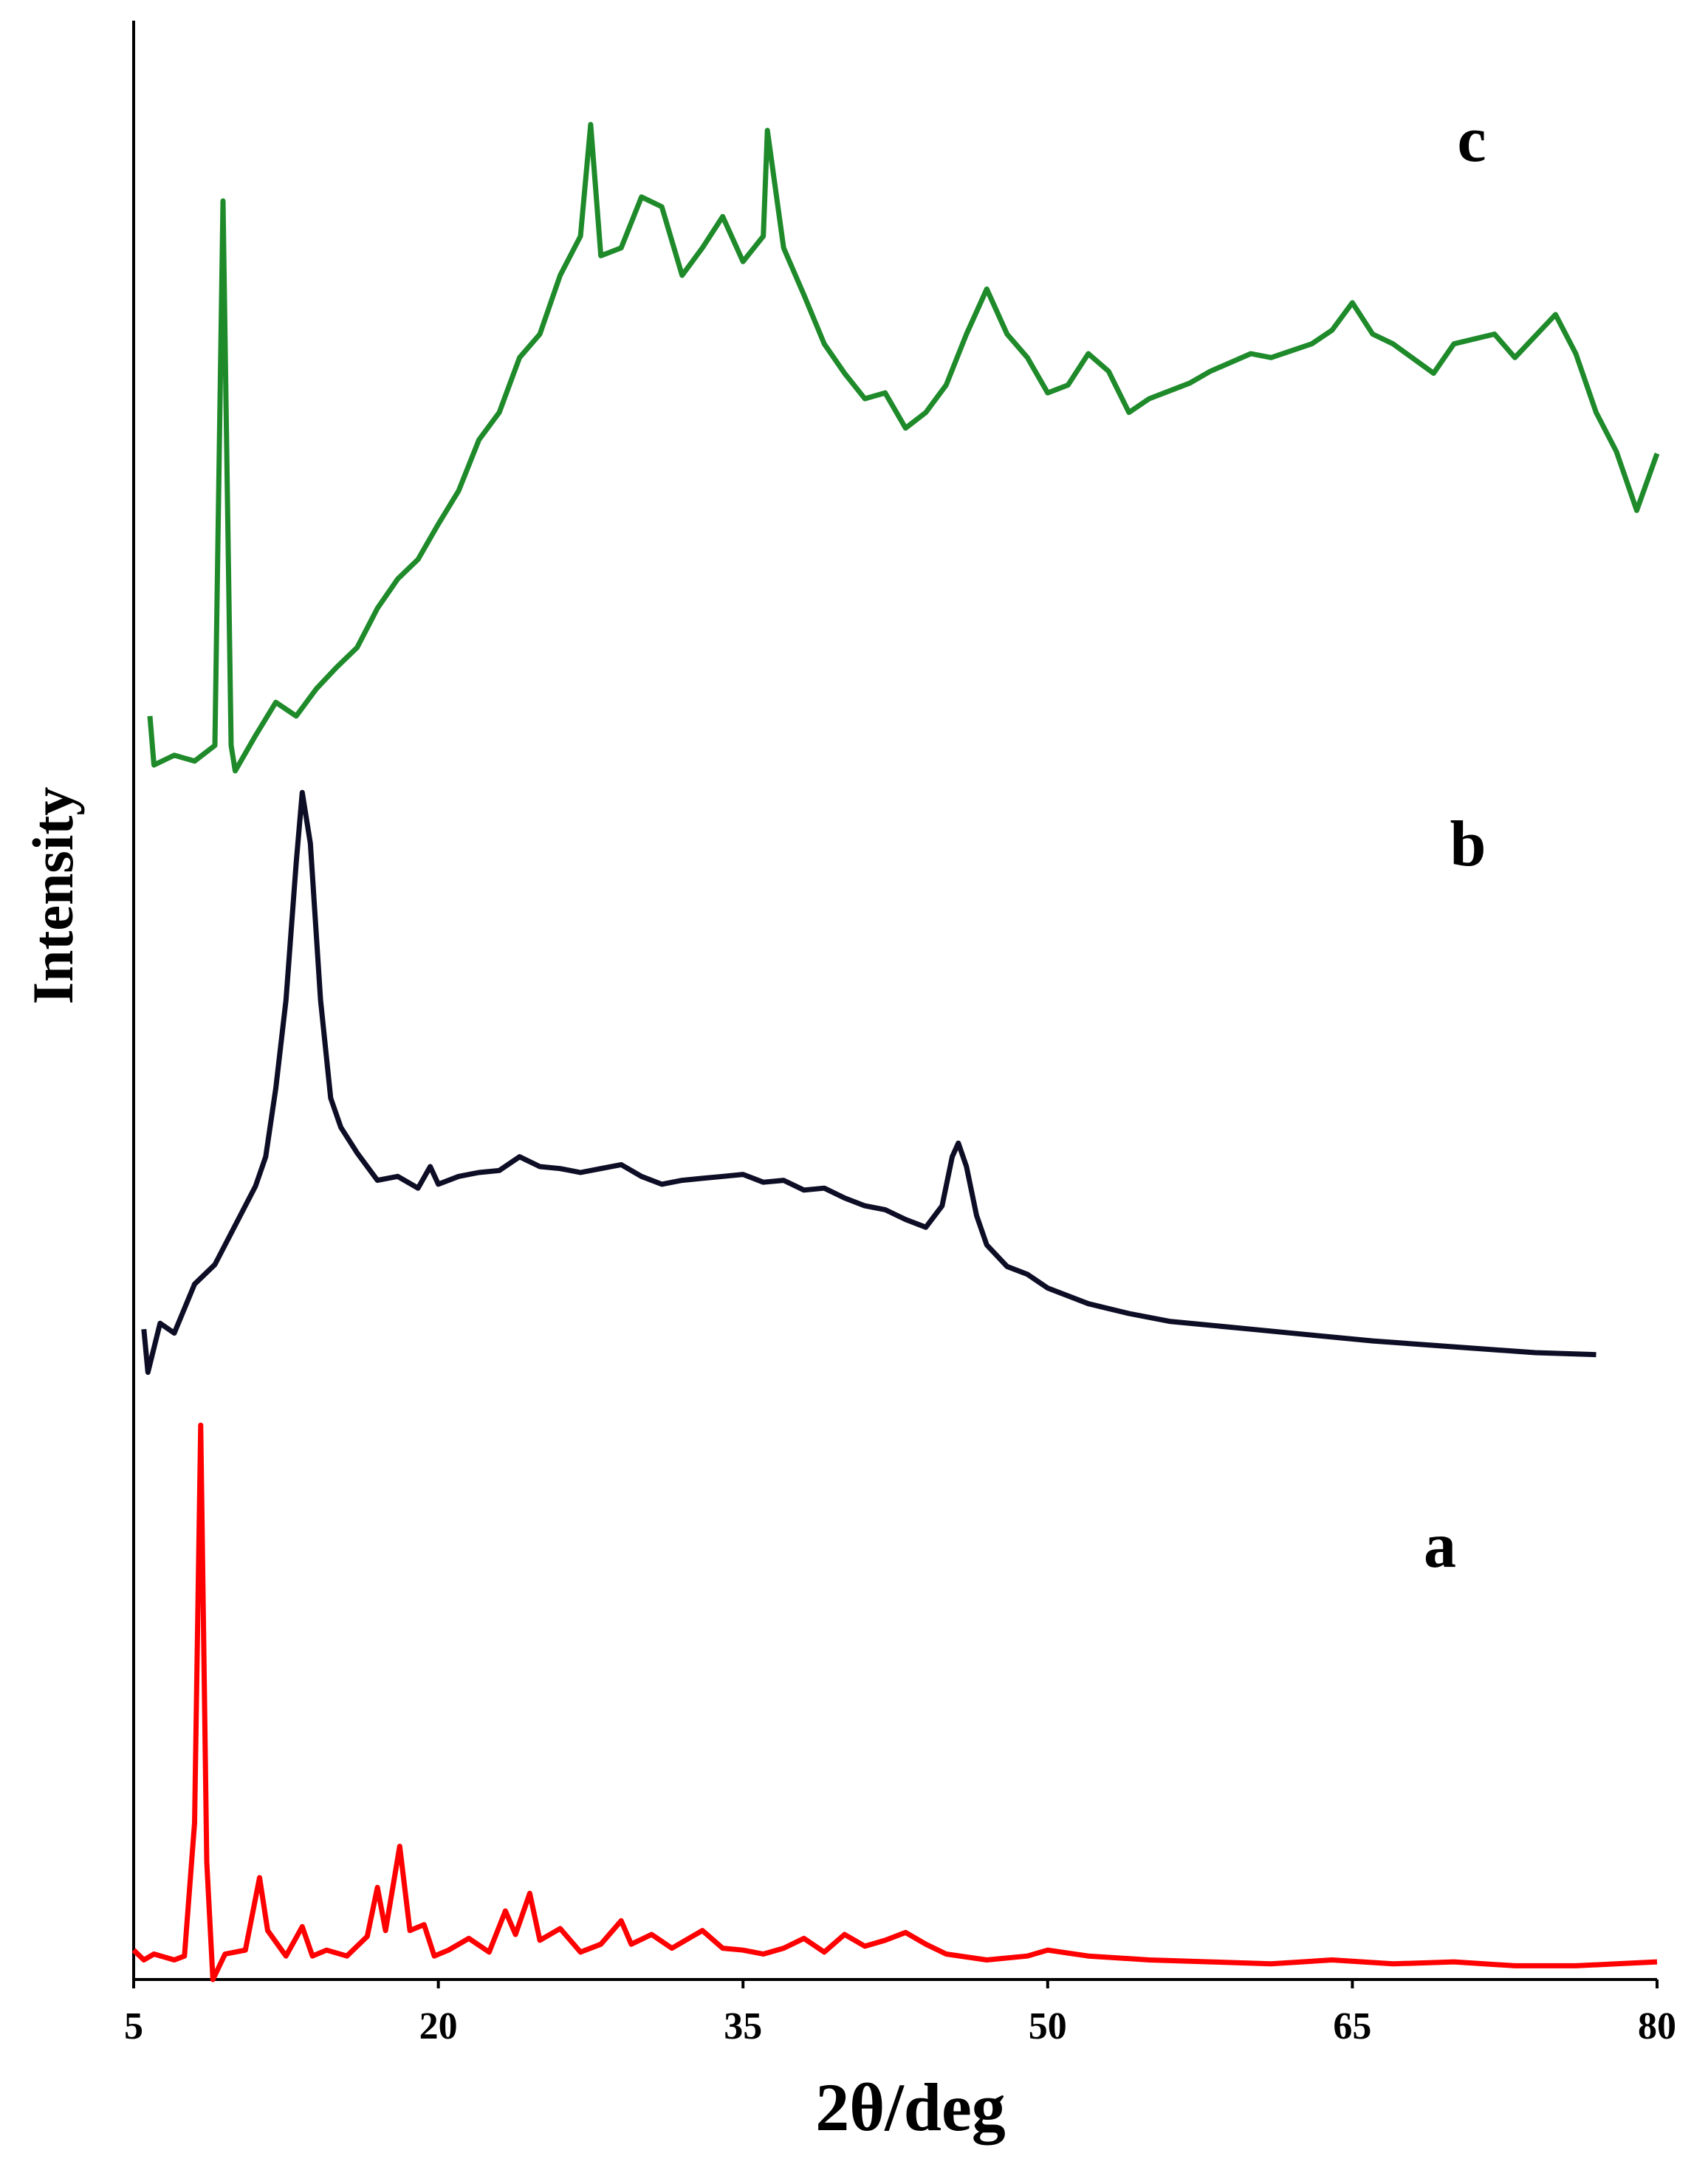  Describe the element at coordinates (53, 896) in the screenshot. I see `y-axis-title: Intensity` at that location.